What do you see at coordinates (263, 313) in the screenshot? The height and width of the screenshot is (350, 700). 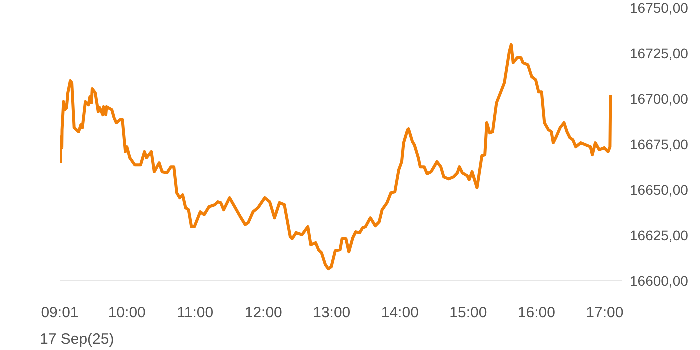 I see `x-tick-label: 12:00` at bounding box center [263, 313].